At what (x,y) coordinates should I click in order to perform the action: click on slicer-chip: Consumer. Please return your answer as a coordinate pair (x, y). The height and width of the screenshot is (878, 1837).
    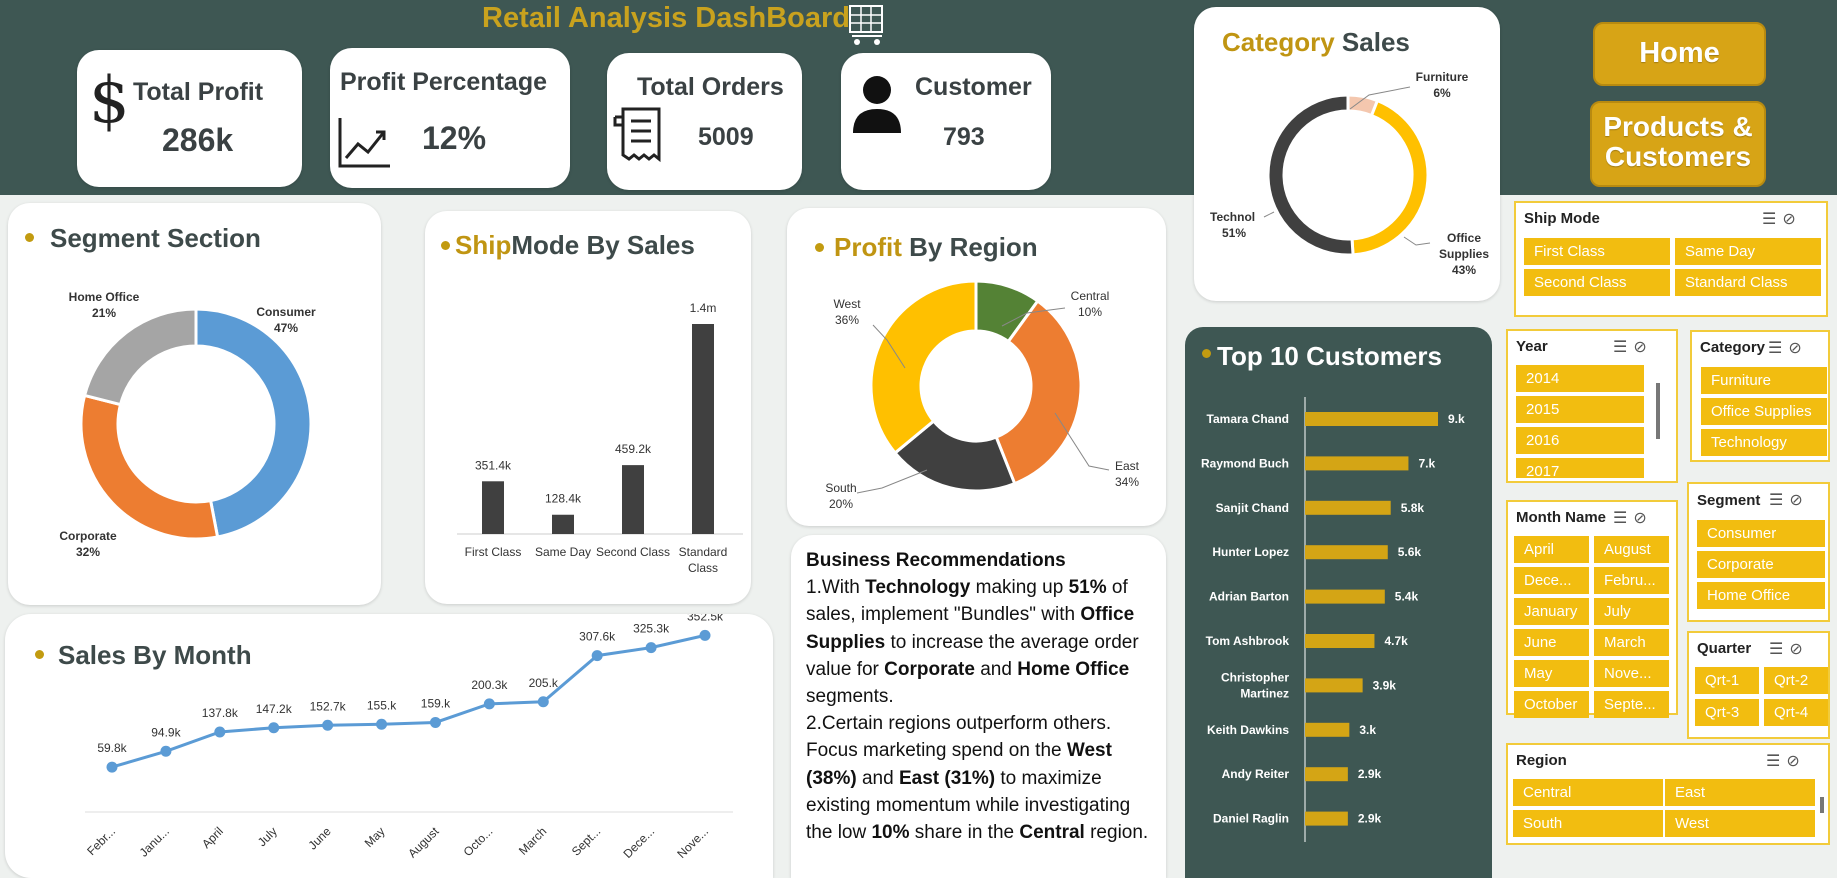
    Looking at the image, I should click on (1761, 533).